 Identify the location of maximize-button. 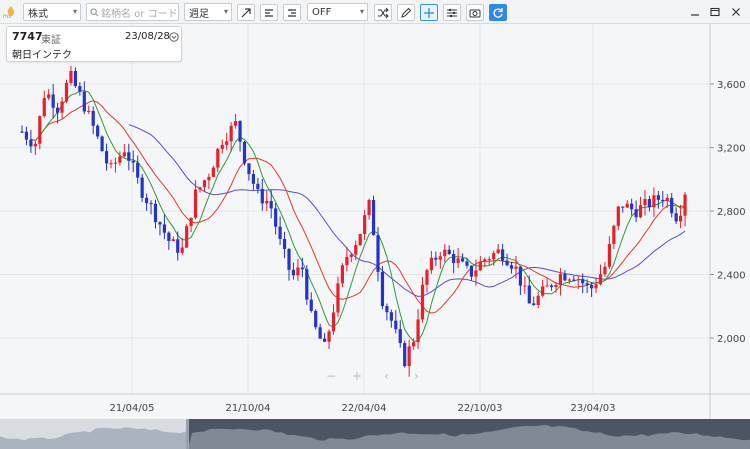
(715, 12).